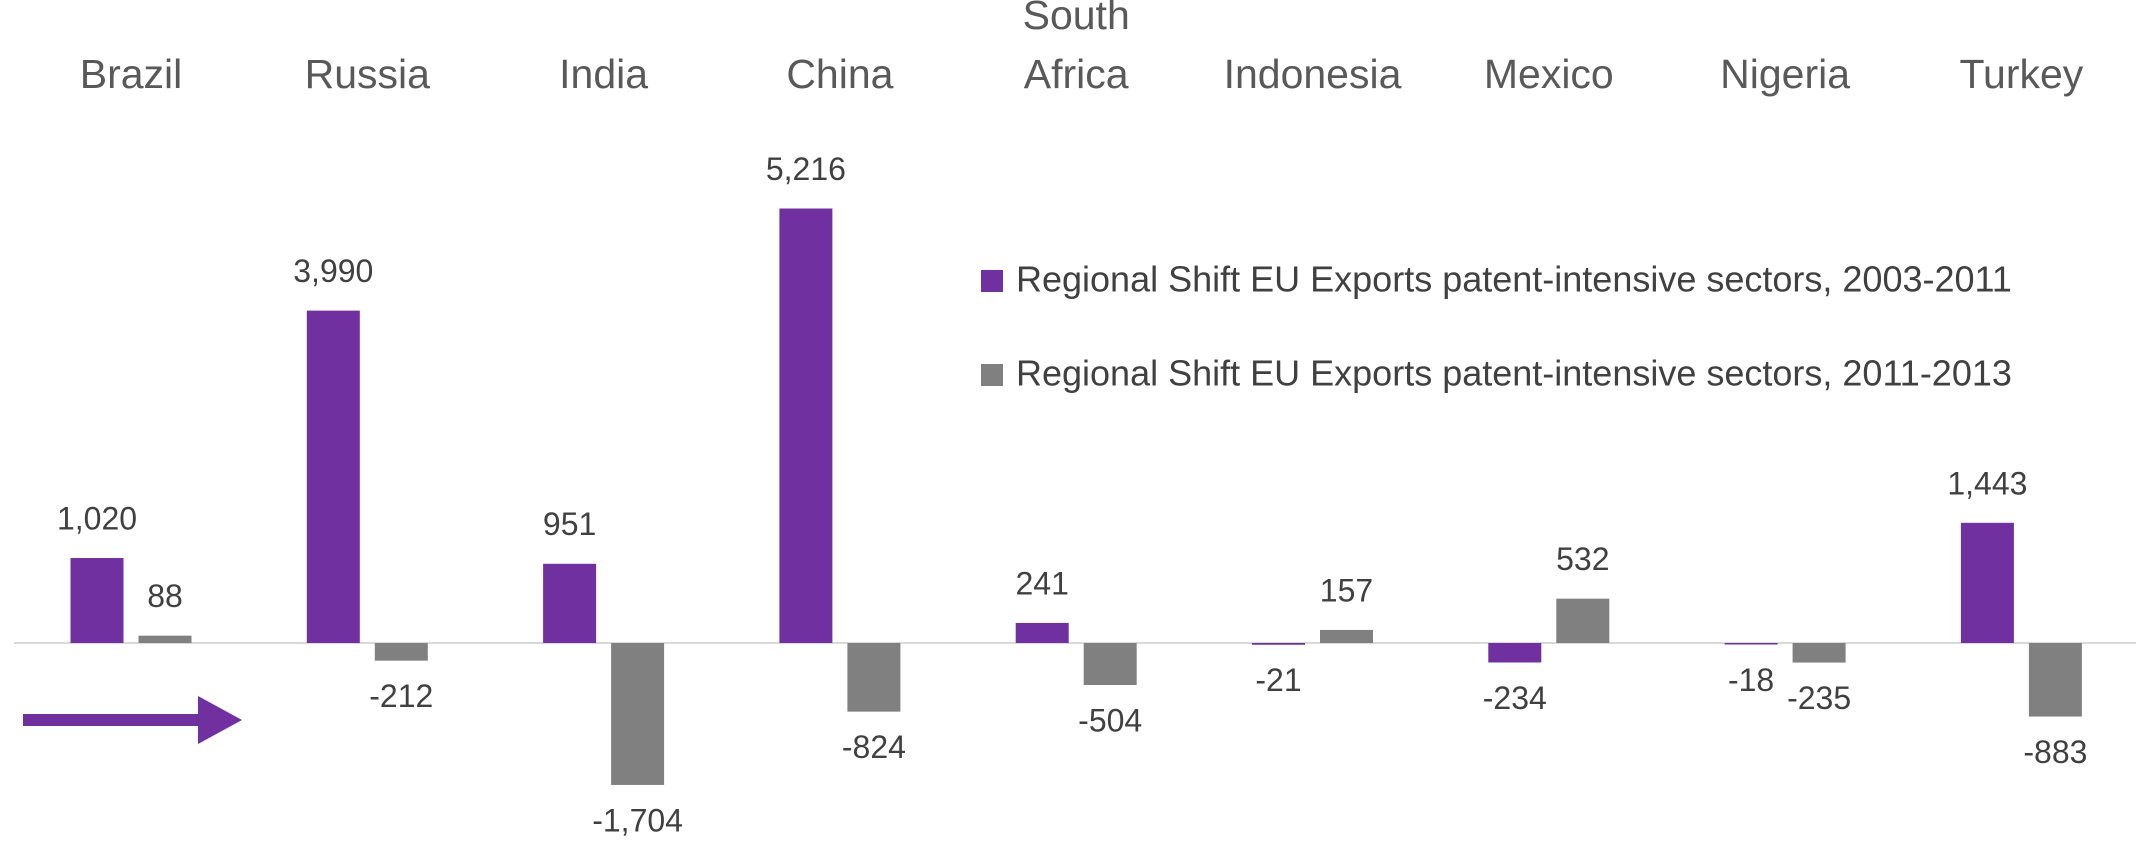 This screenshot has height=846, width=2136. Describe the element at coordinates (1110, 720) in the screenshot. I see `data-label: -504` at that location.